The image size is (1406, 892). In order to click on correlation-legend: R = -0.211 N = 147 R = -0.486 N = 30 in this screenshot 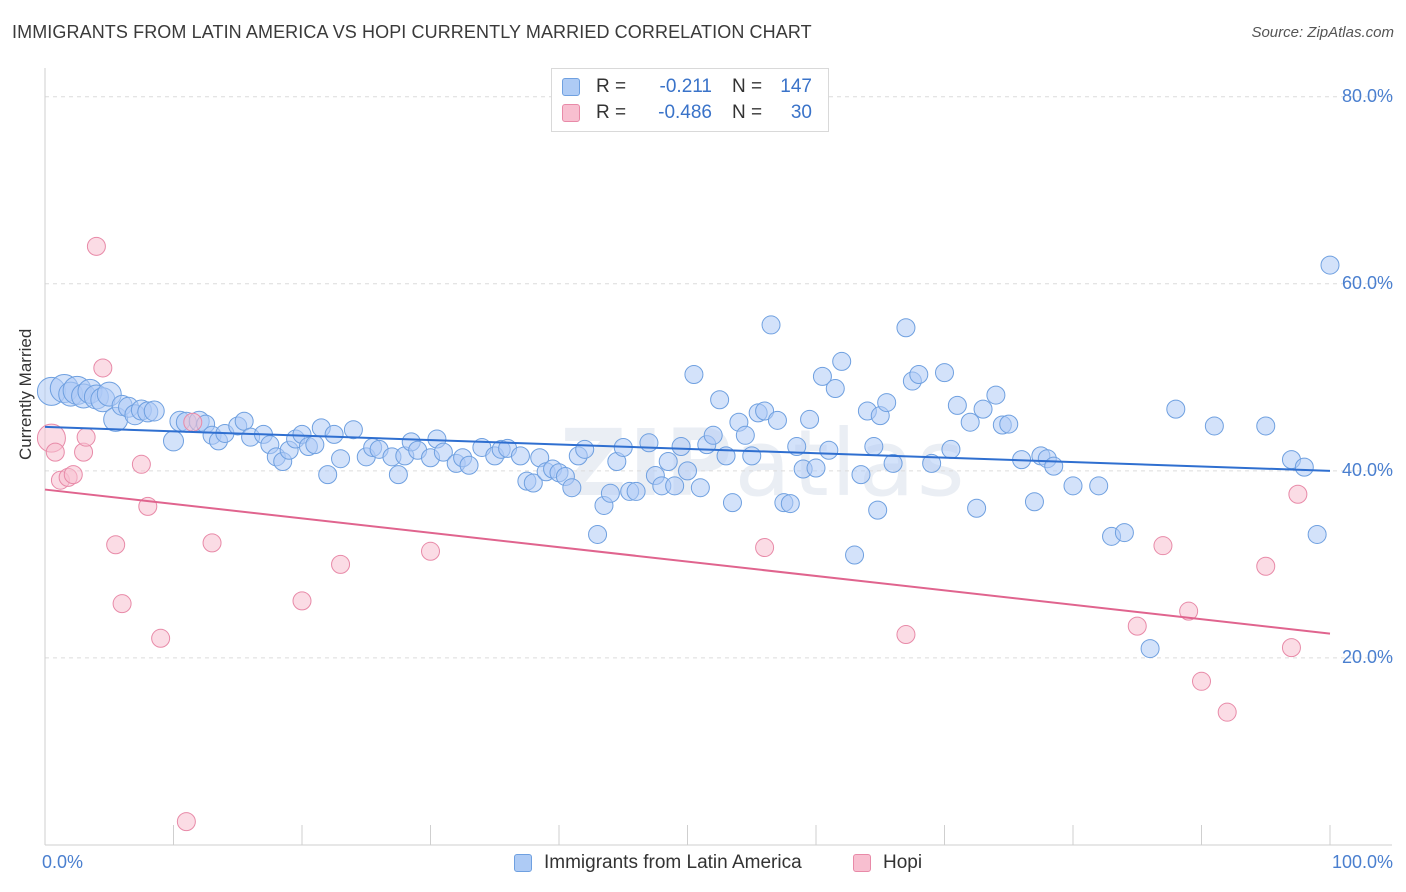, I will do `click(690, 100)`.